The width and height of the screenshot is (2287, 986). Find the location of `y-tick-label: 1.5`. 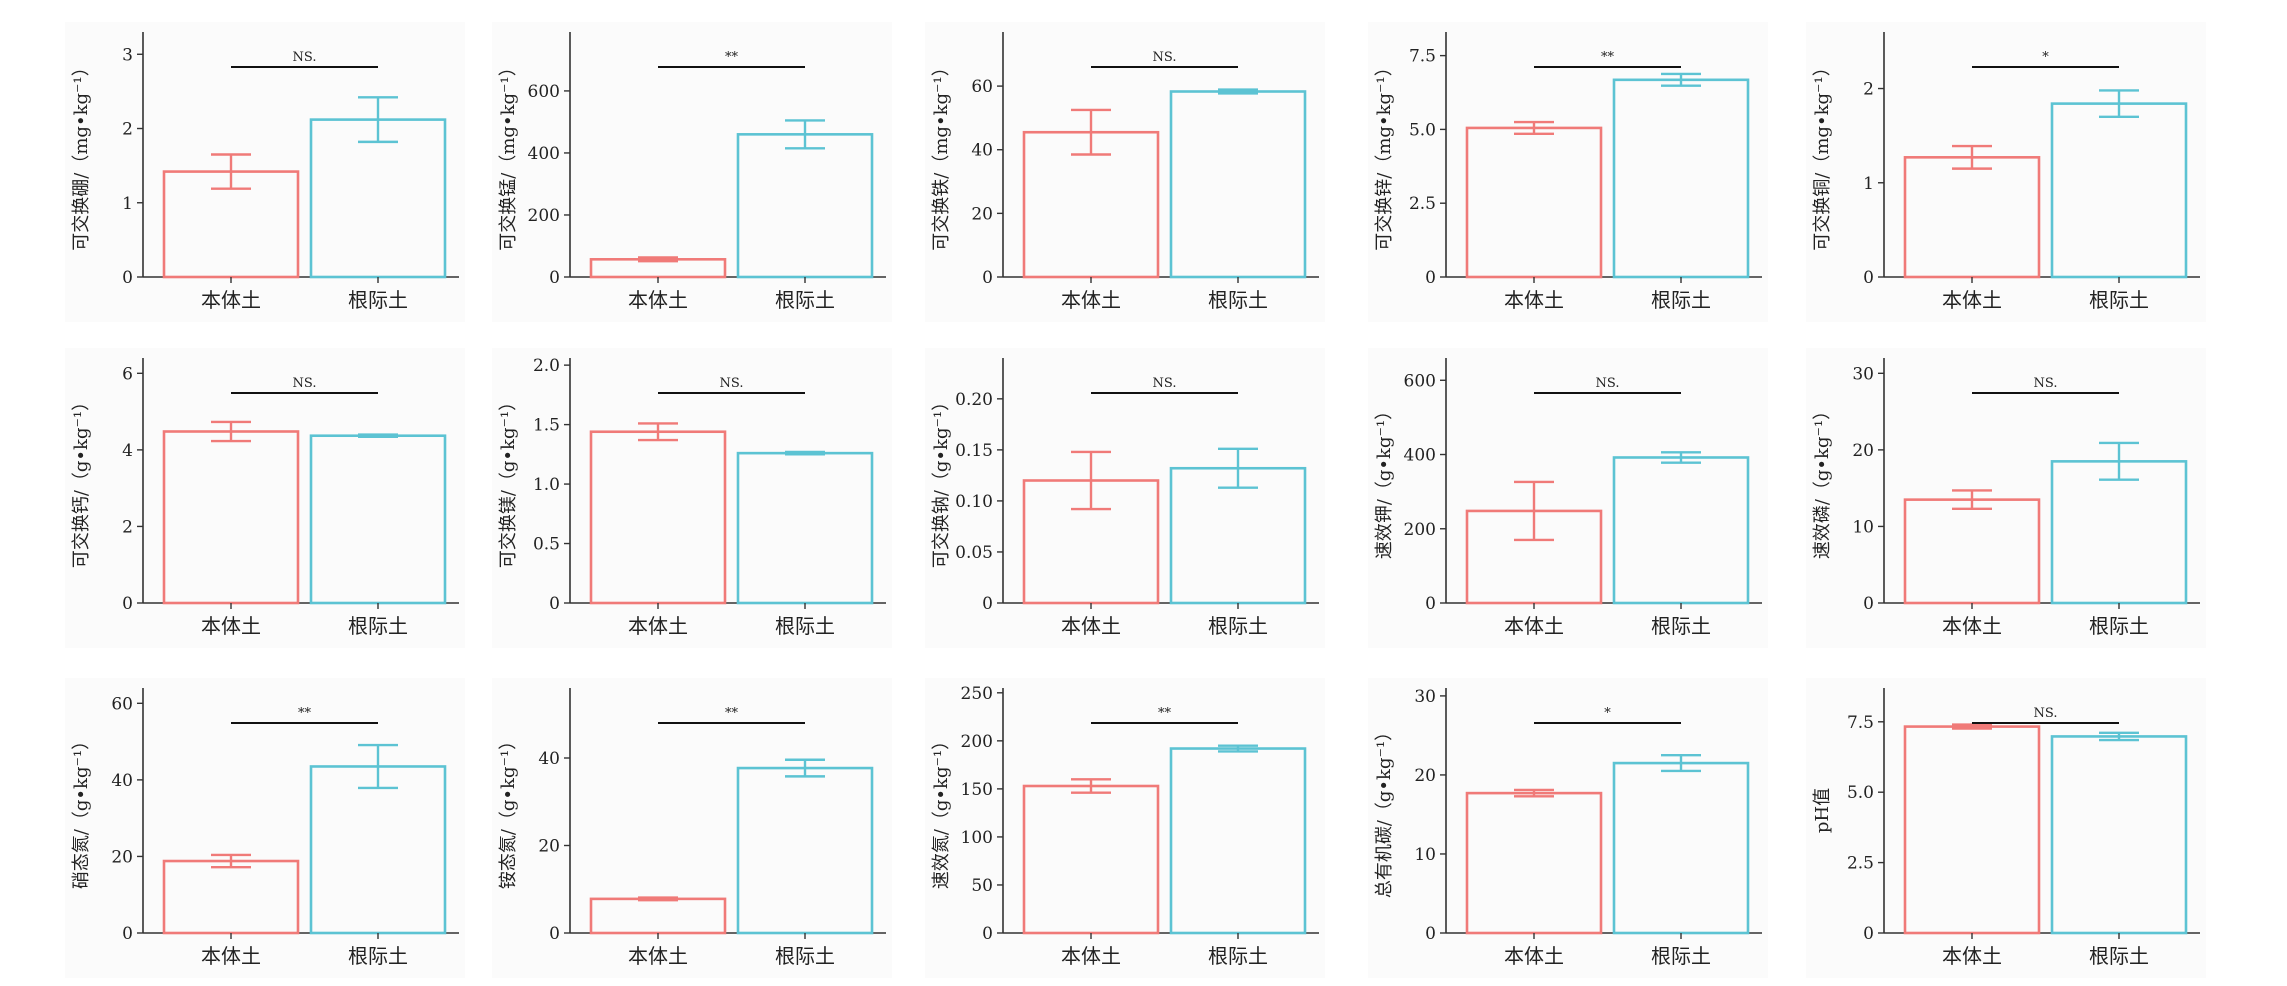

y-tick-label: 1.5 is located at coordinates (546, 426).